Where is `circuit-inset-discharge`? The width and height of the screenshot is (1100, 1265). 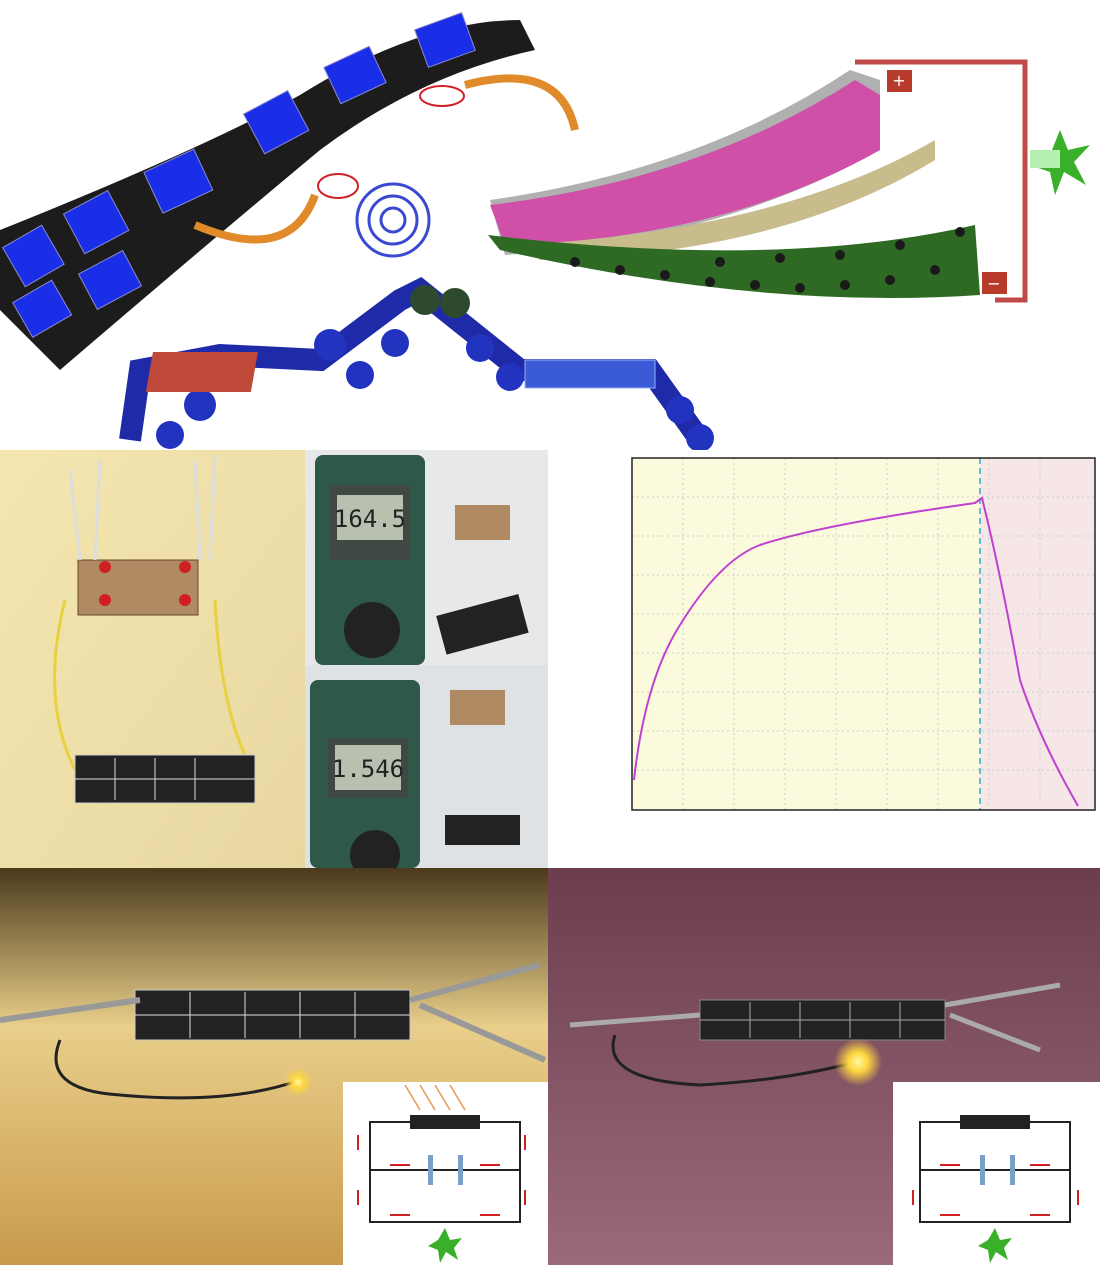 circuit-inset-discharge is located at coordinates (996, 1173).